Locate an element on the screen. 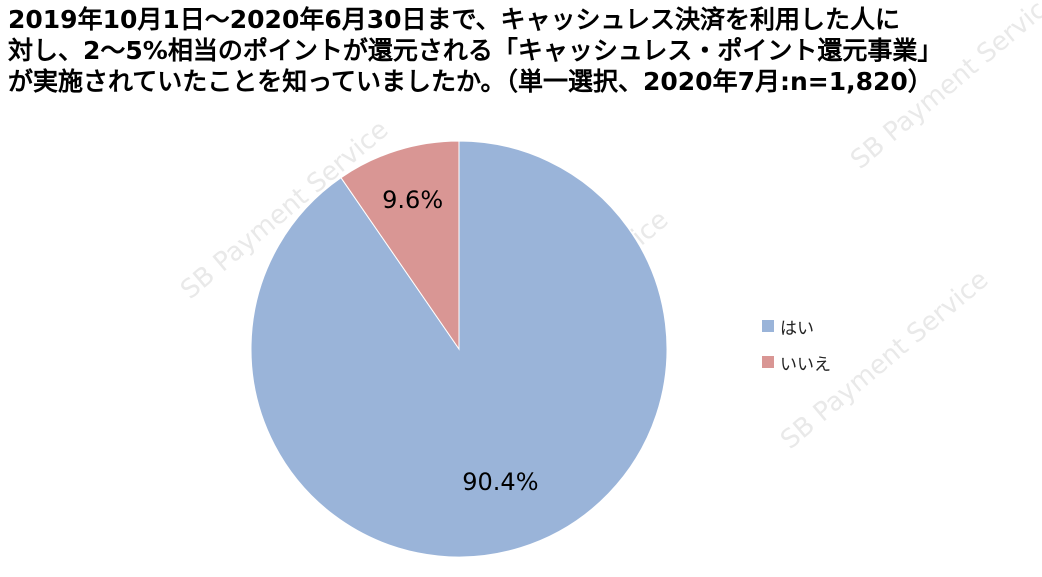  legend: はい いいえ is located at coordinates (796, 344).